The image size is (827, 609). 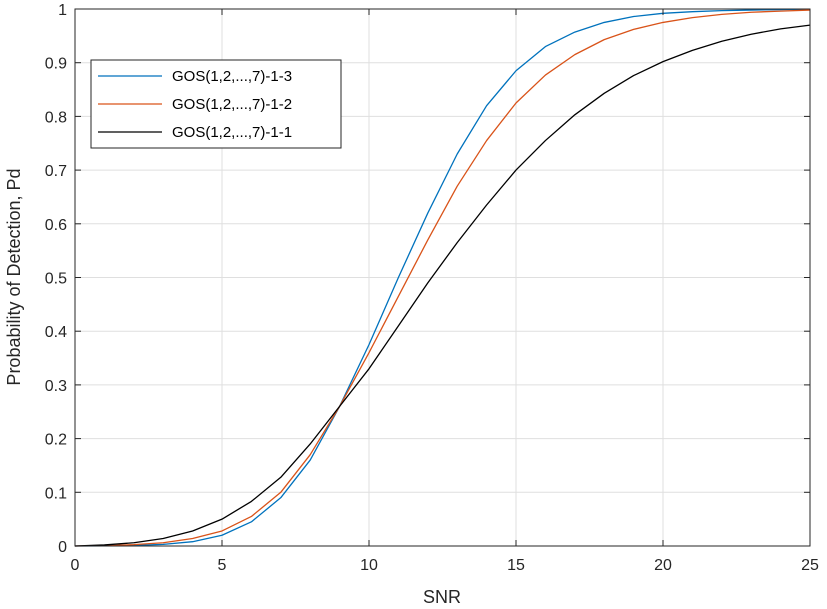 What do you see at coordinates (14, 276) in the screenshot?
I see `y-axis-label: Probability of Detection, Pd` at bounding box center [14, 276].